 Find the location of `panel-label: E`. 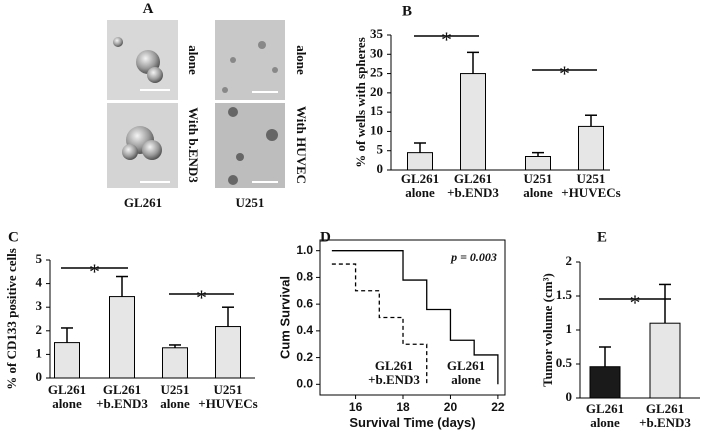

panel-label: E is located at coordinates (602, 237).